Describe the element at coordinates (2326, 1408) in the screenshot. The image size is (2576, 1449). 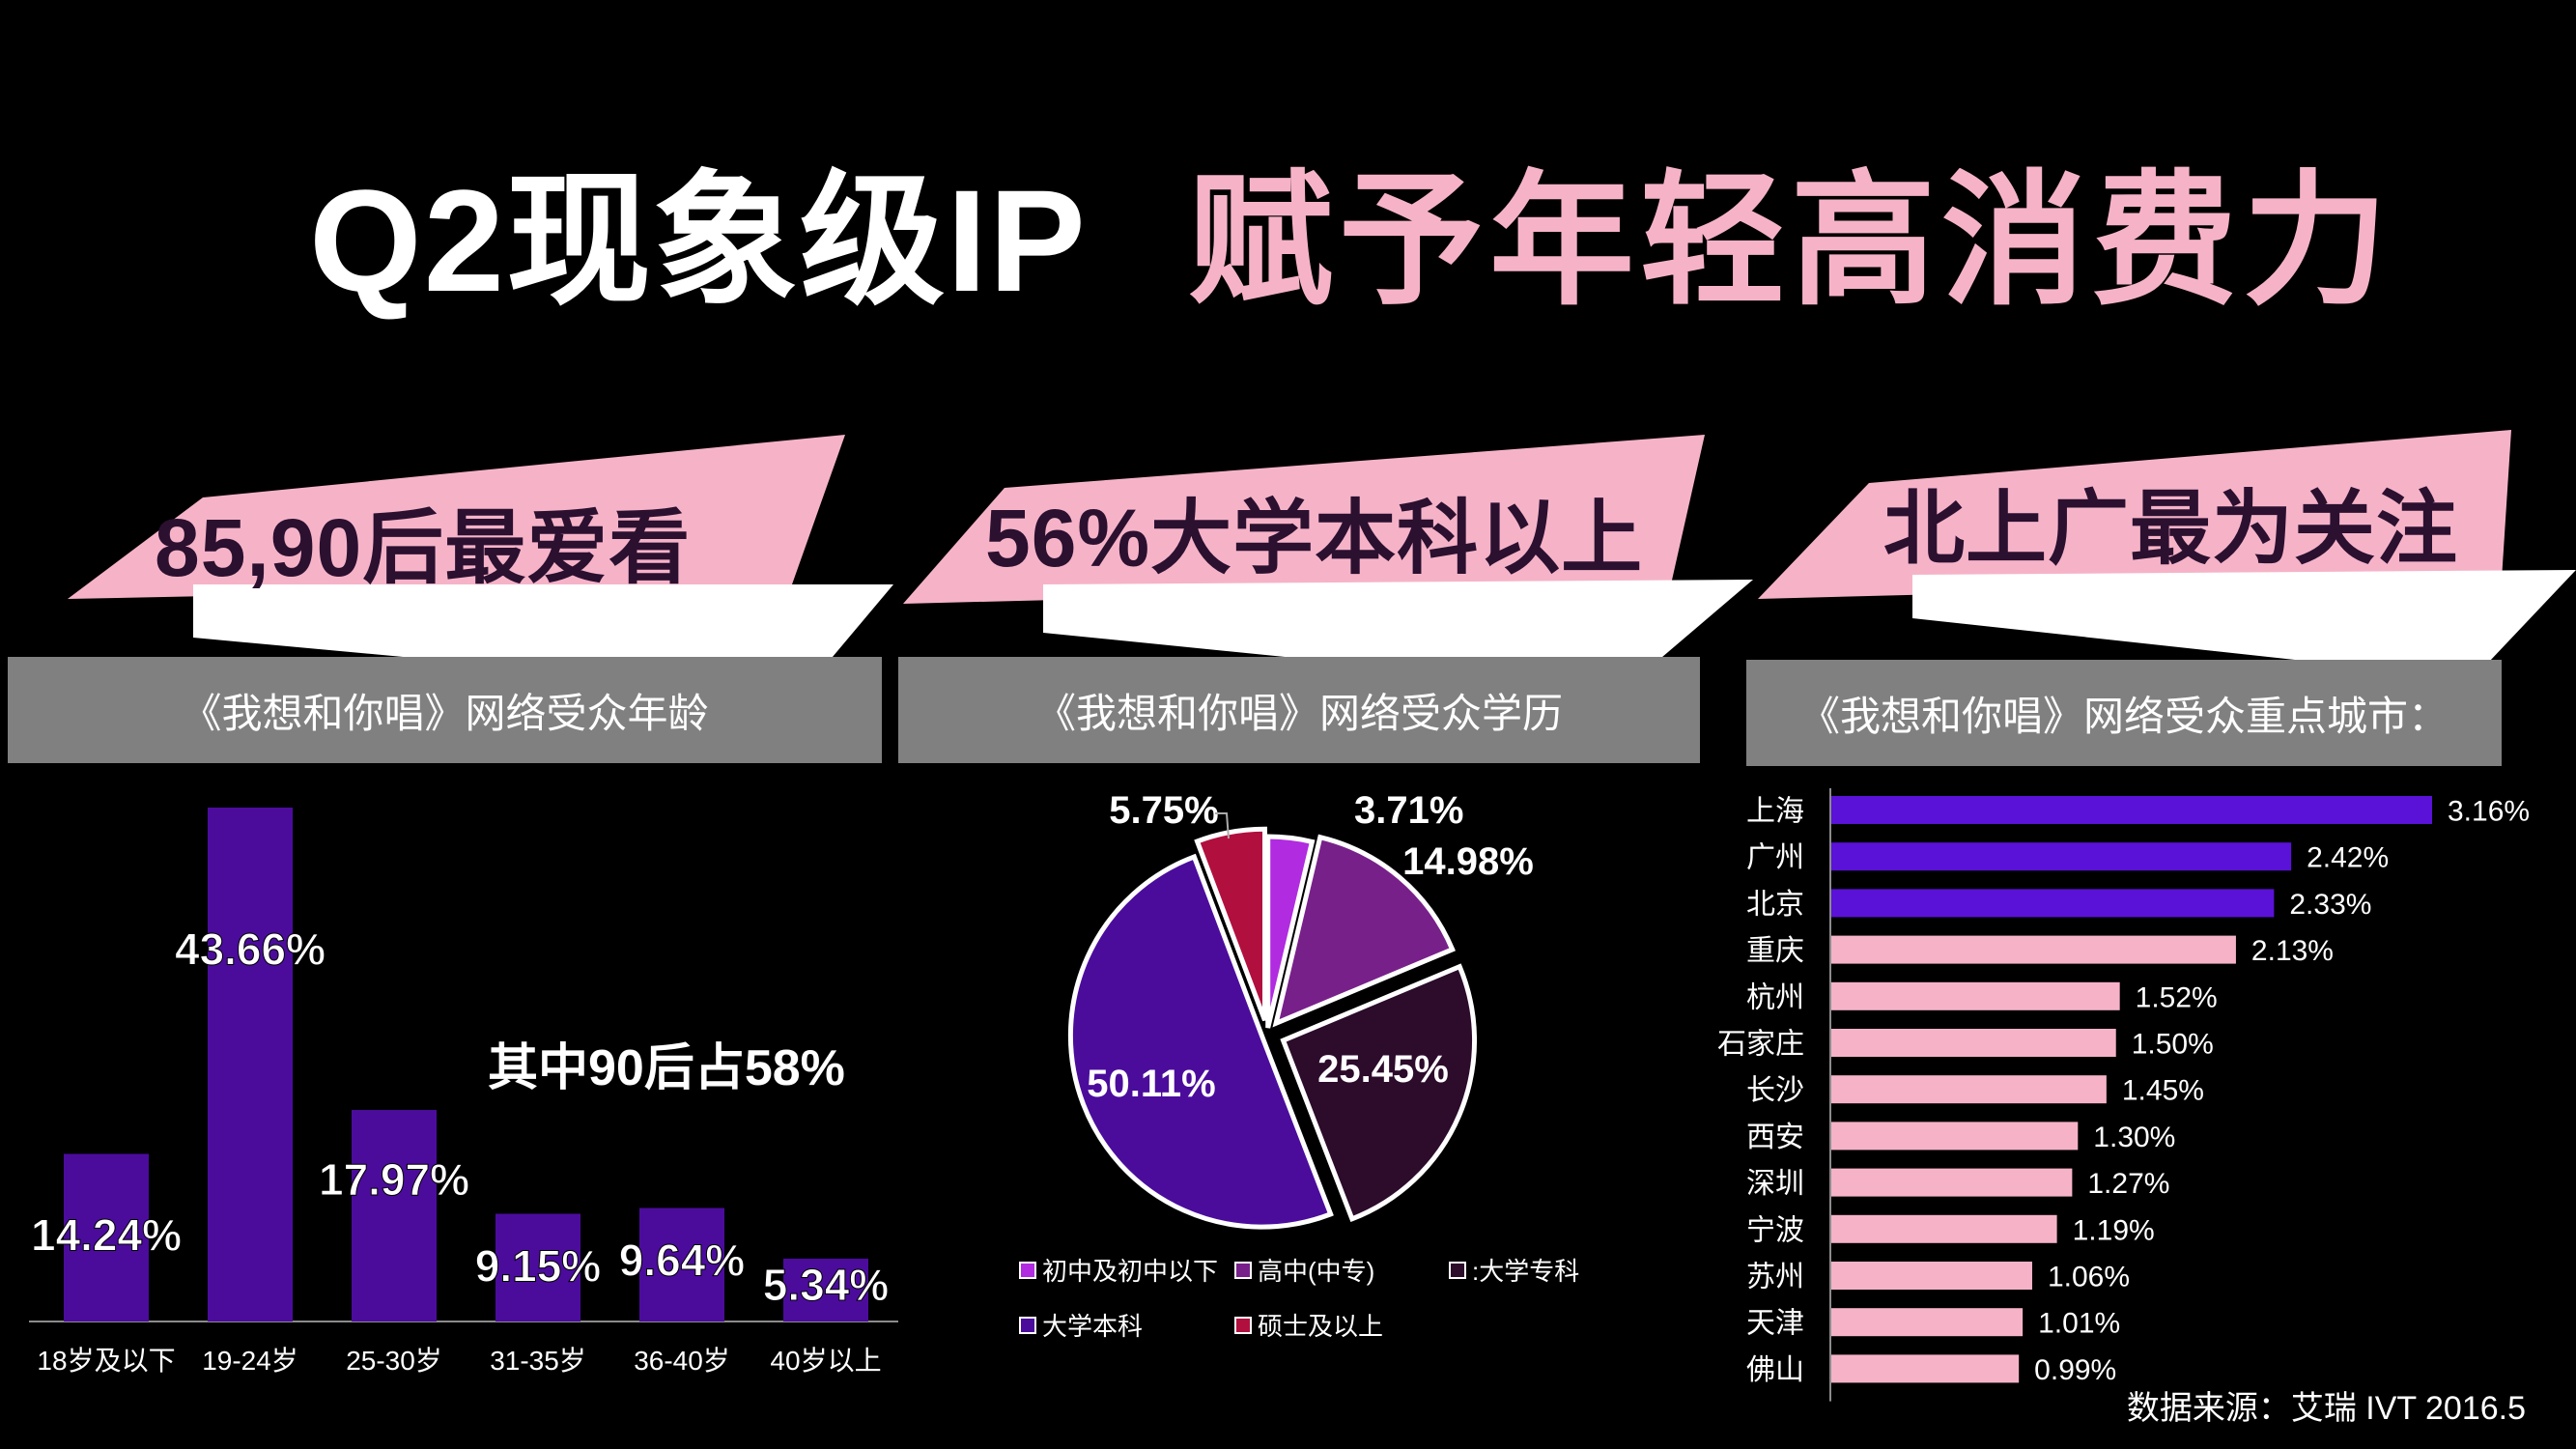
I see `data-source: 数据来源：艾瑞 IVT 2016.5` at that location.